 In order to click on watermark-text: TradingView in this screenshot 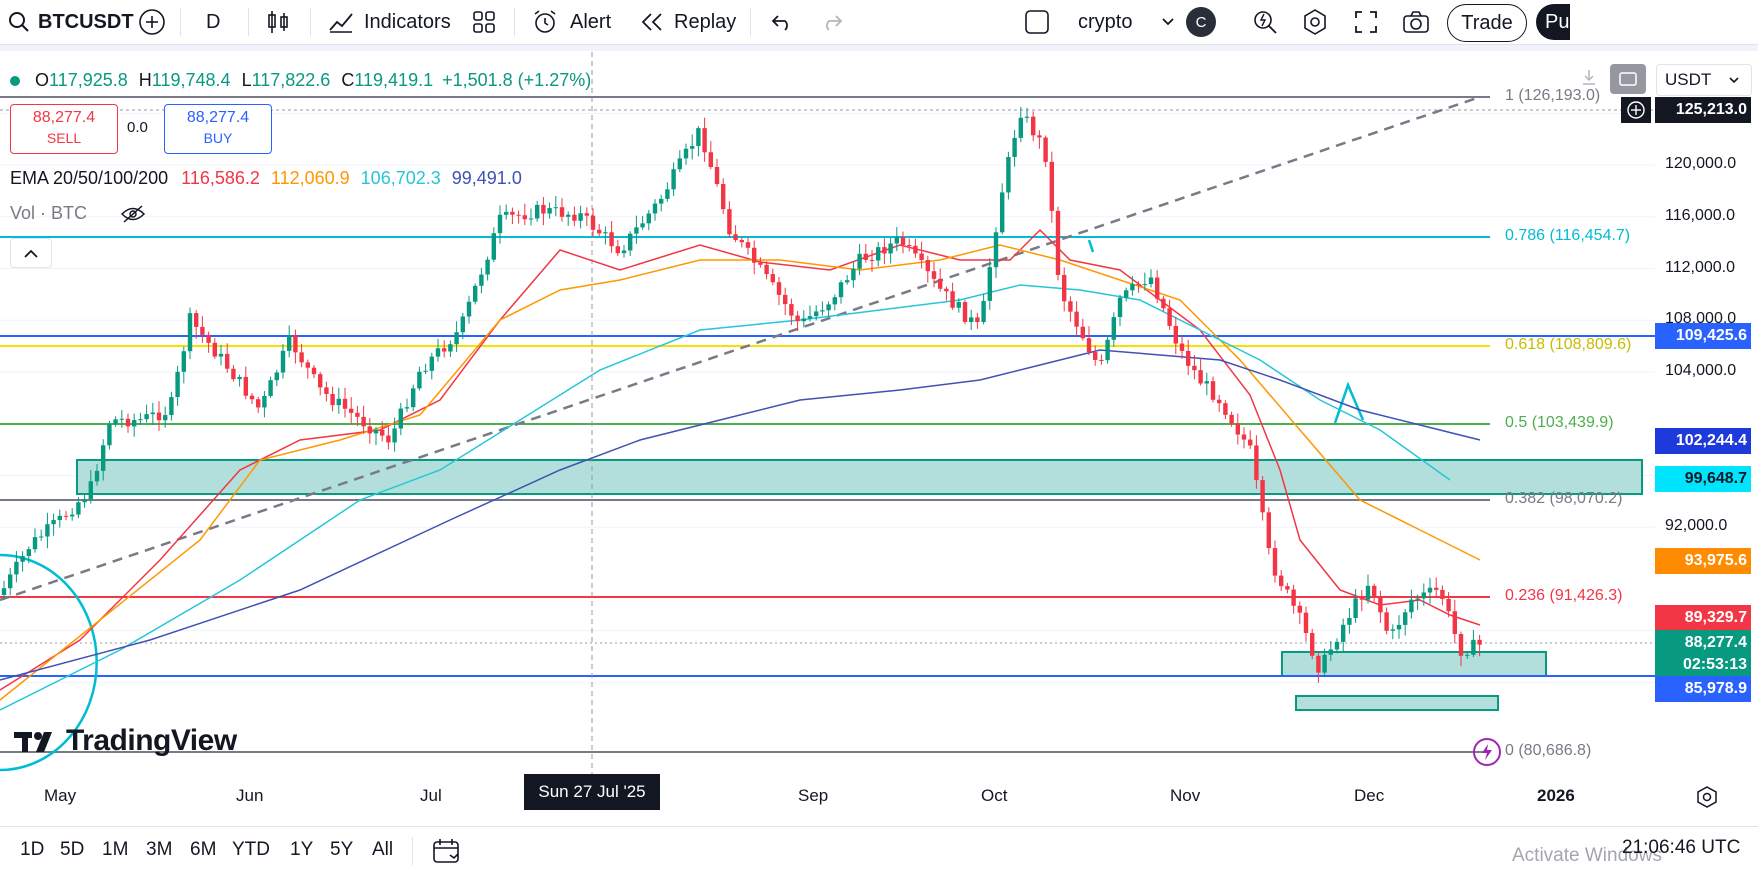, I will do `click(151, 740)`.